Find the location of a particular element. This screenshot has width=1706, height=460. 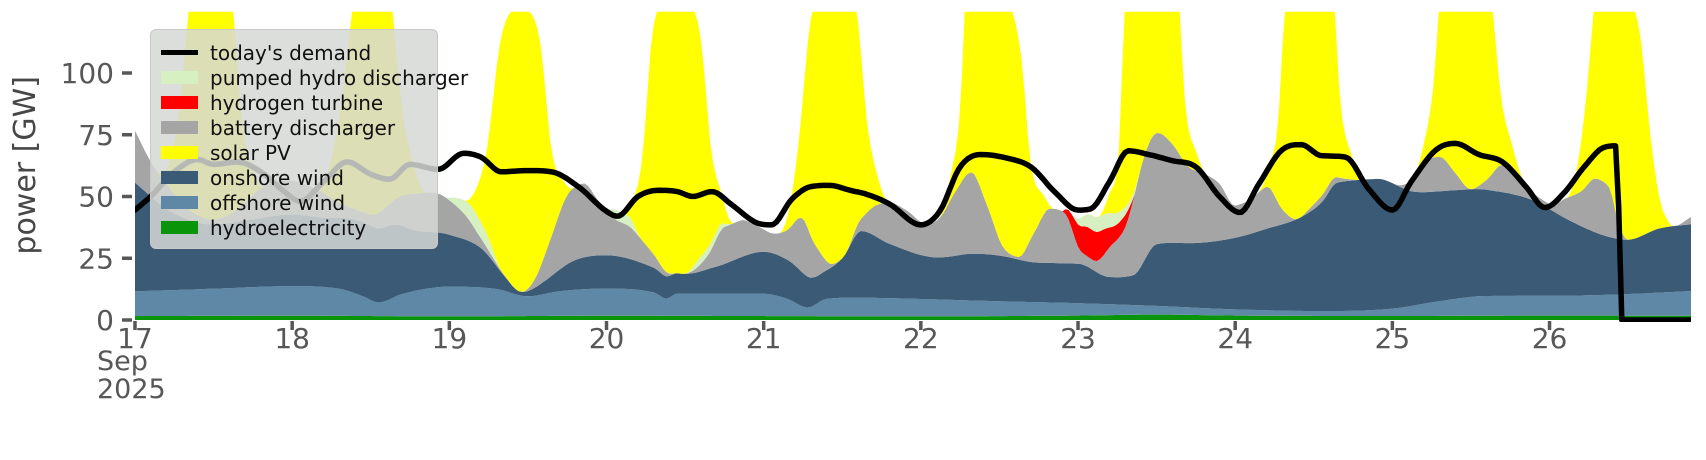

swatch-hydroelectricity is located at coordinates (179, 227).